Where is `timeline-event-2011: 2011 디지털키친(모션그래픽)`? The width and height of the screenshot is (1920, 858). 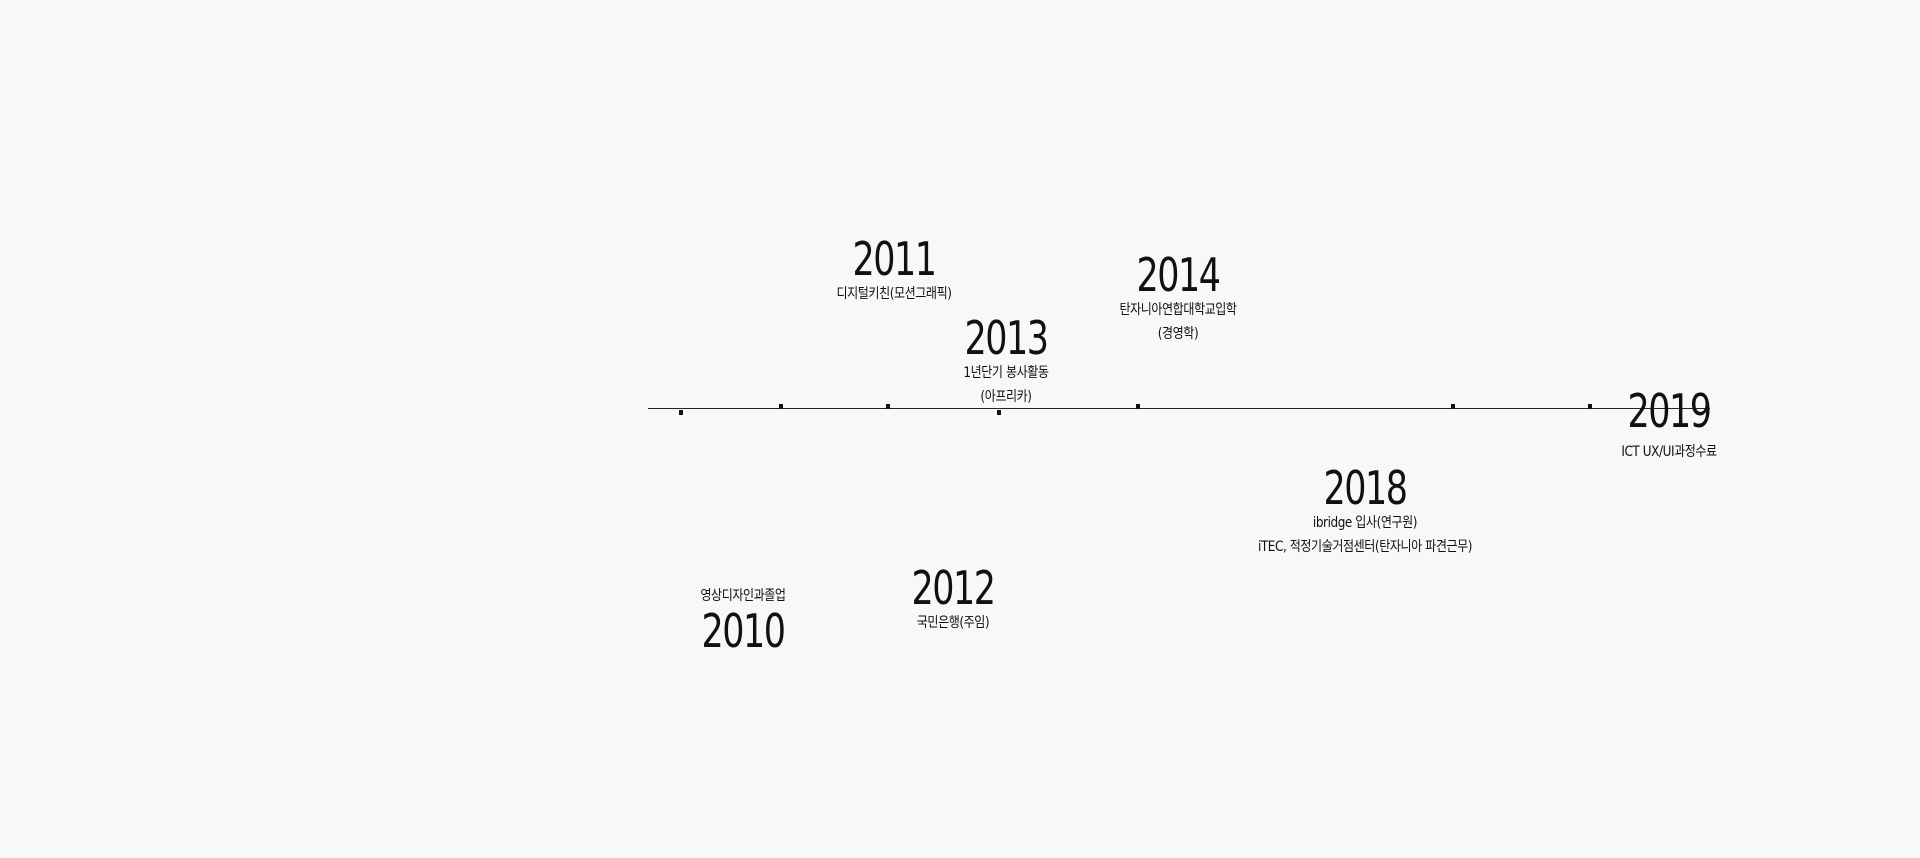
timeline-event-2011: 2011 디지털키친(모션그래픽) is located at coordinates (894, 271).